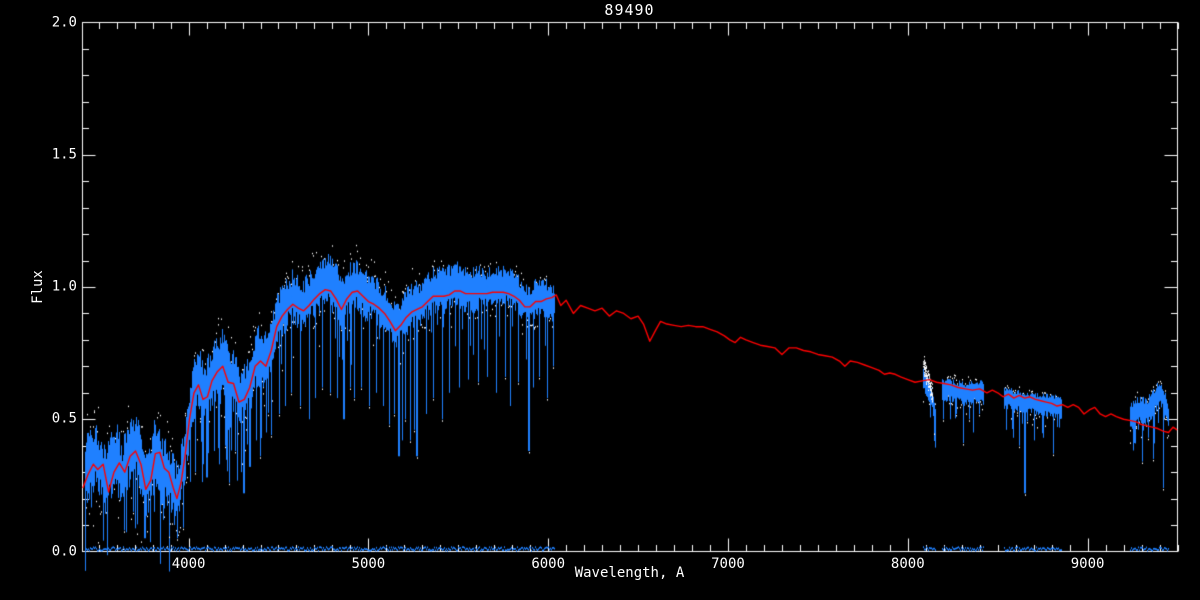 Image resolution: width=1200 pixels, height=600 pixels. What do you see at coordinates (64, 551) in the screenshot?
I see `y-tick-label: 0.0` at bounding box center [64, 551].